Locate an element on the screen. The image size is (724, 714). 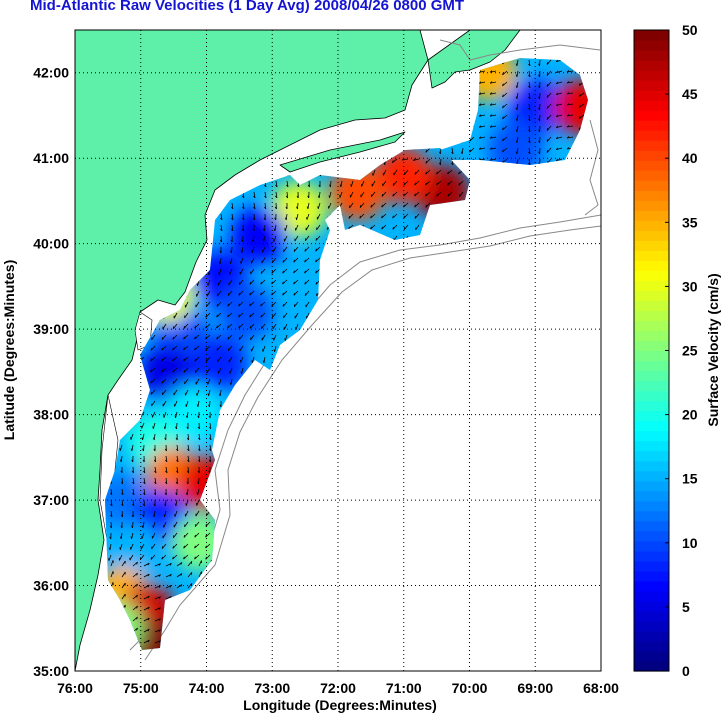
x-axis-label: Longitude (Degrees:Minutes) is located at coordinates (340, 705).